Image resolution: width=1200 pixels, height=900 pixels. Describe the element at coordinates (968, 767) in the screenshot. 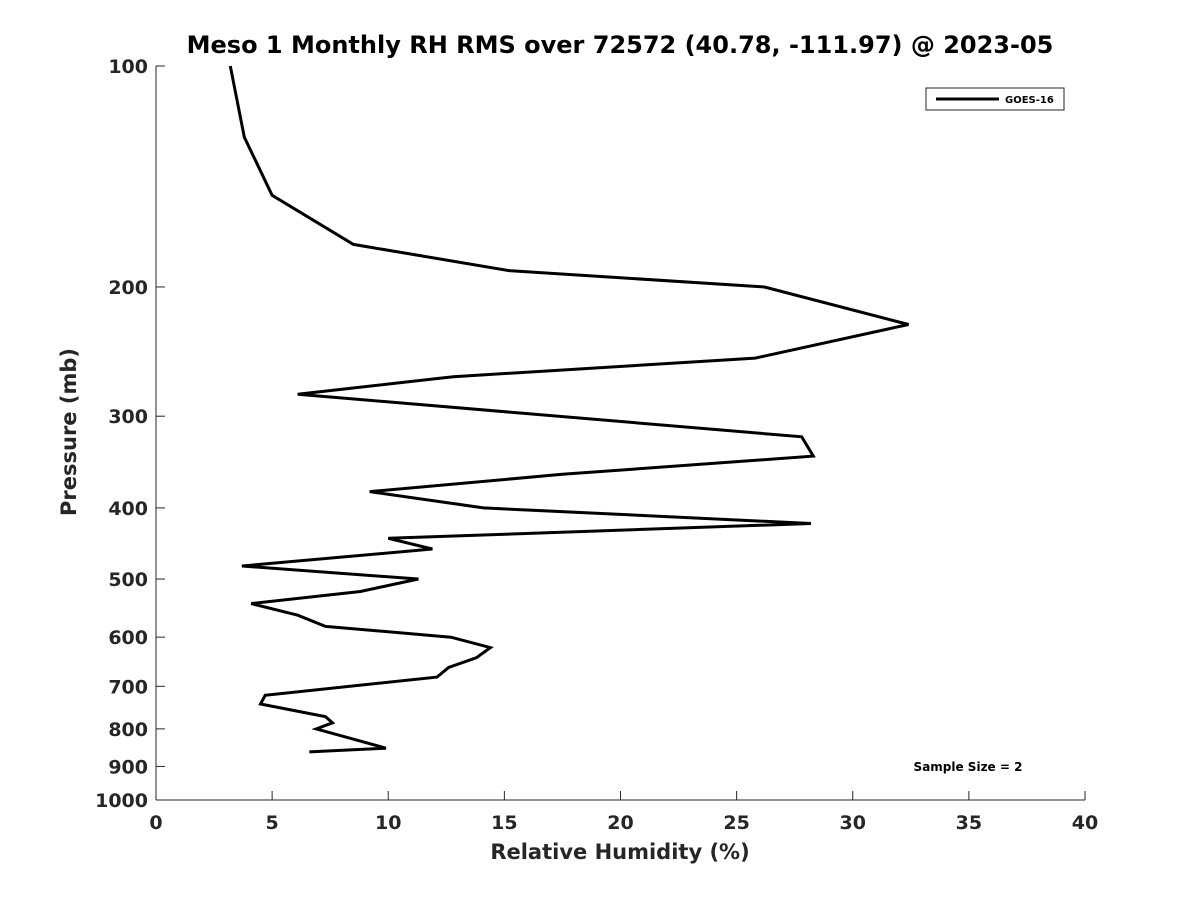

I see `sample-size-annotation: Sample Size = 2` at that location.